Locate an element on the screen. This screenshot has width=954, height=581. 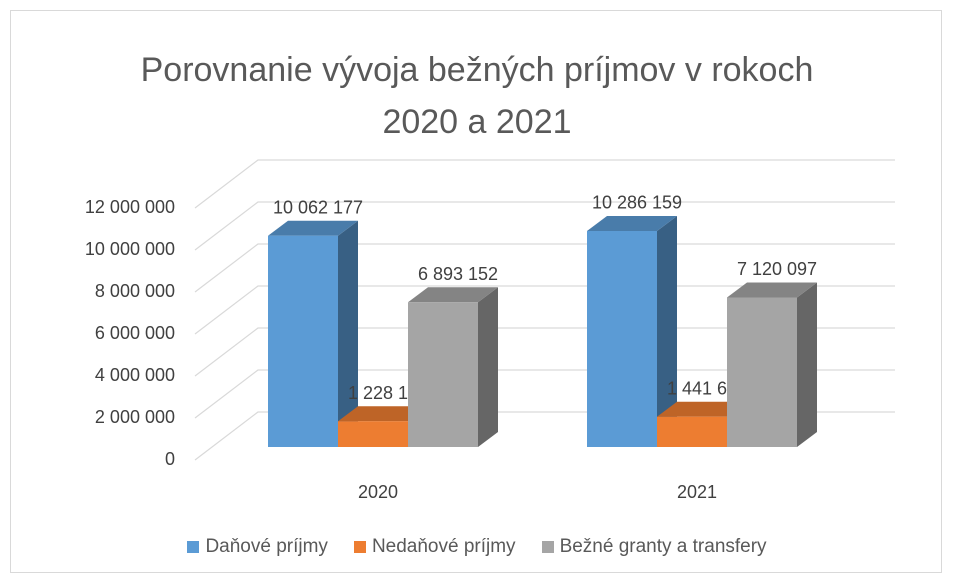
data-label: 6 893 152 is located at coordinates (458, 274).